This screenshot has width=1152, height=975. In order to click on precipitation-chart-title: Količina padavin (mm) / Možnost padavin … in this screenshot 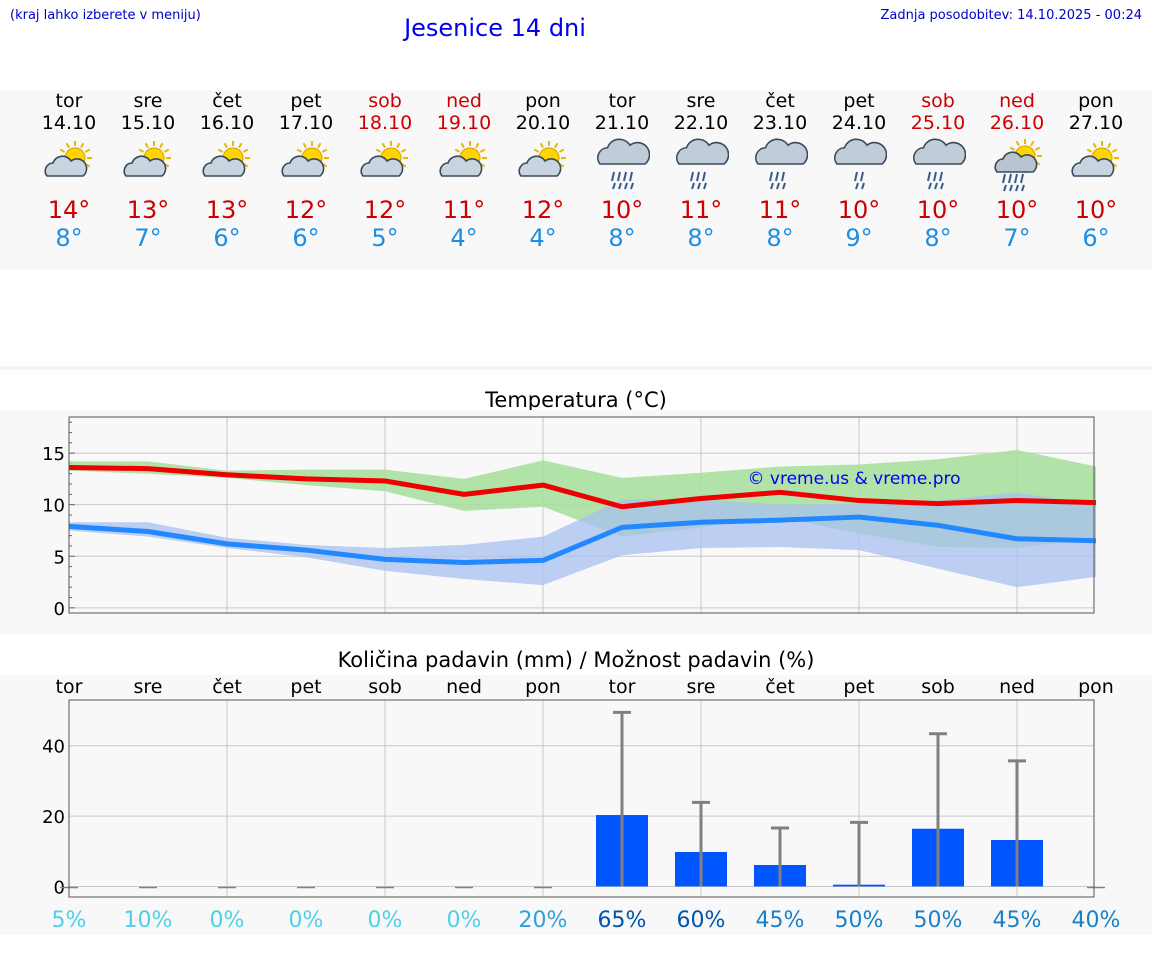, I will do `click(576, 660)`.